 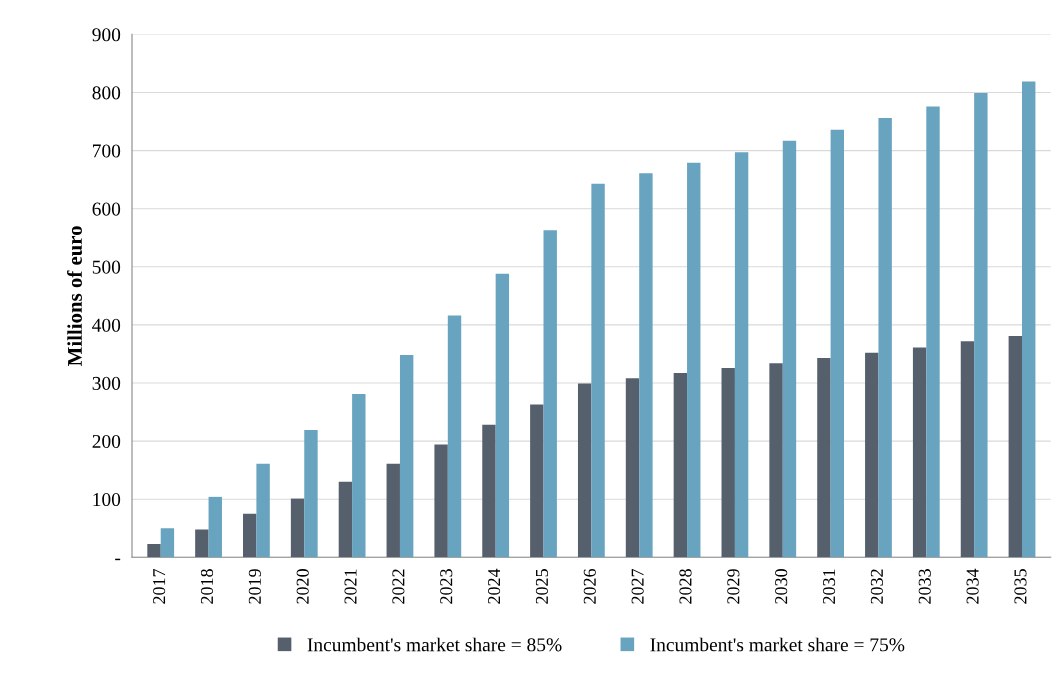 What do you see at coordinates (685, 586) in the screenshot?
I see `x-tick-label: 2028` at bounding box center [685, 586].